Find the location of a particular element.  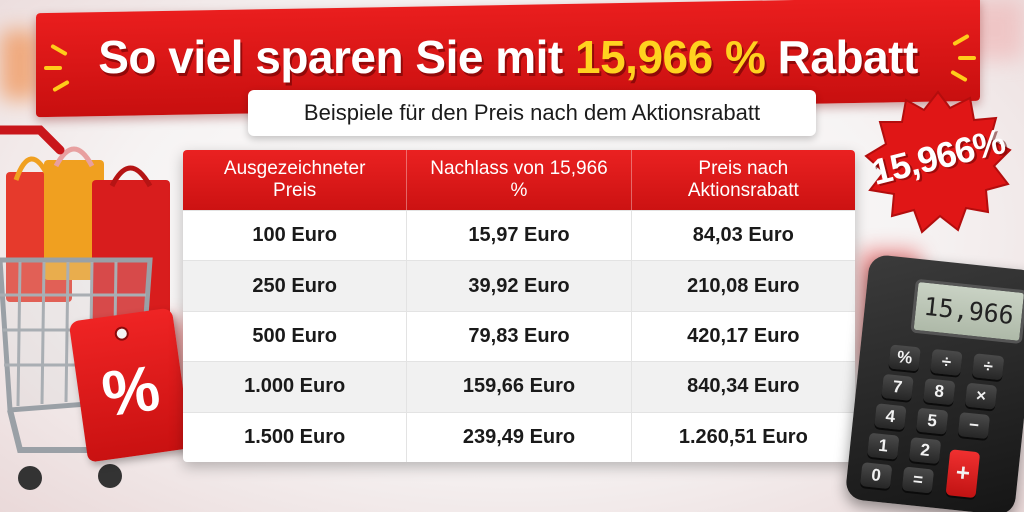

table-cell: 239,49 Euro is located at coordinates (519, 437).